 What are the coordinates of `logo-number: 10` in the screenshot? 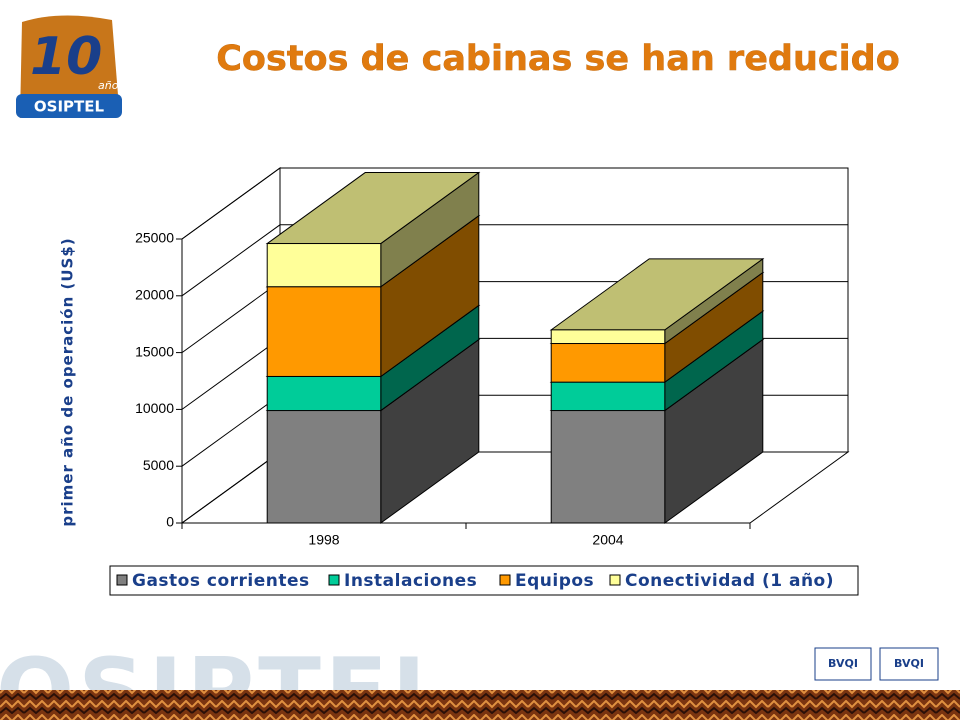 It's located at (66, 57).